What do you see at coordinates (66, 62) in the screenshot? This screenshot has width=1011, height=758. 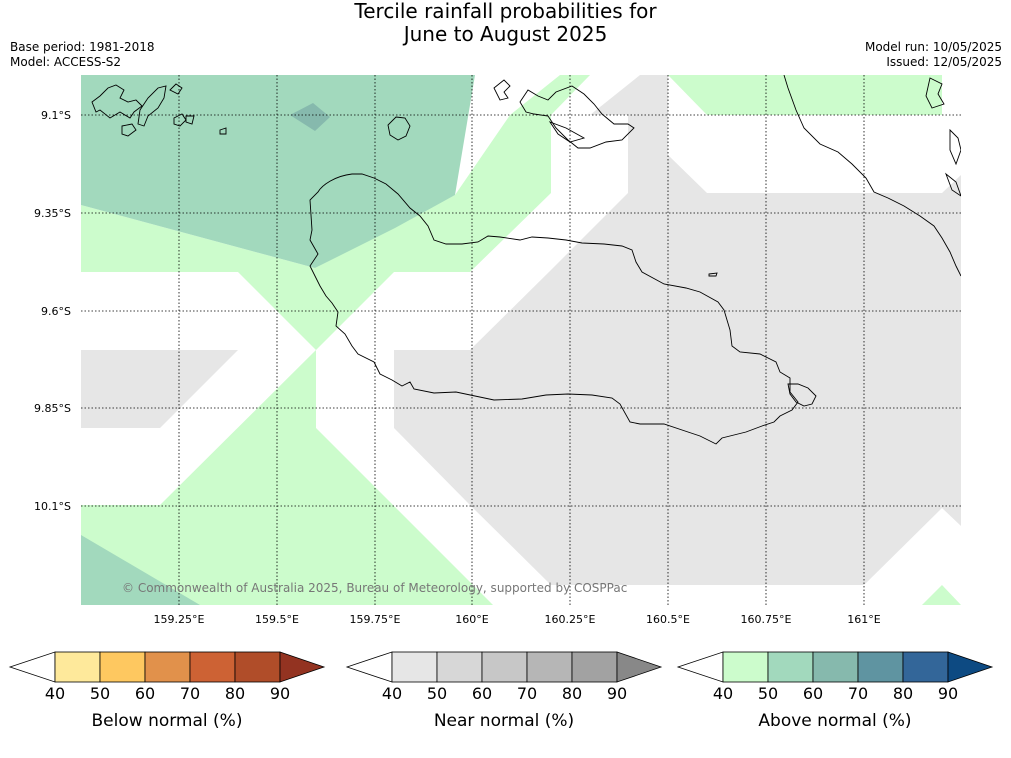 I see `model-text: Model: ACCESS-S2` at bounding box center [66, 62].